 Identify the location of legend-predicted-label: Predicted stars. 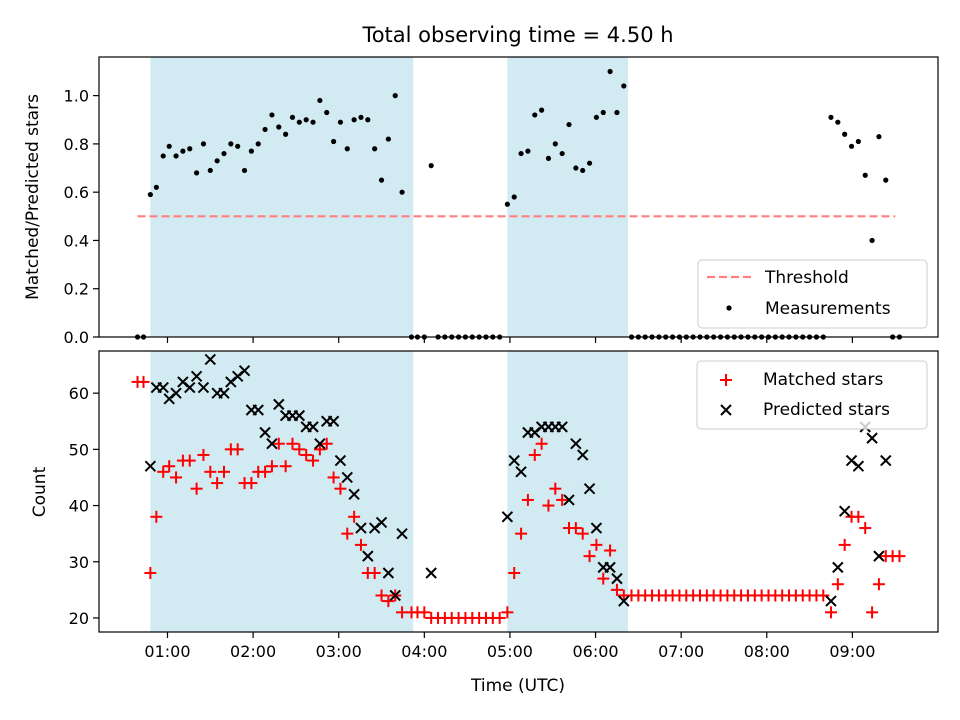
(826, 410).